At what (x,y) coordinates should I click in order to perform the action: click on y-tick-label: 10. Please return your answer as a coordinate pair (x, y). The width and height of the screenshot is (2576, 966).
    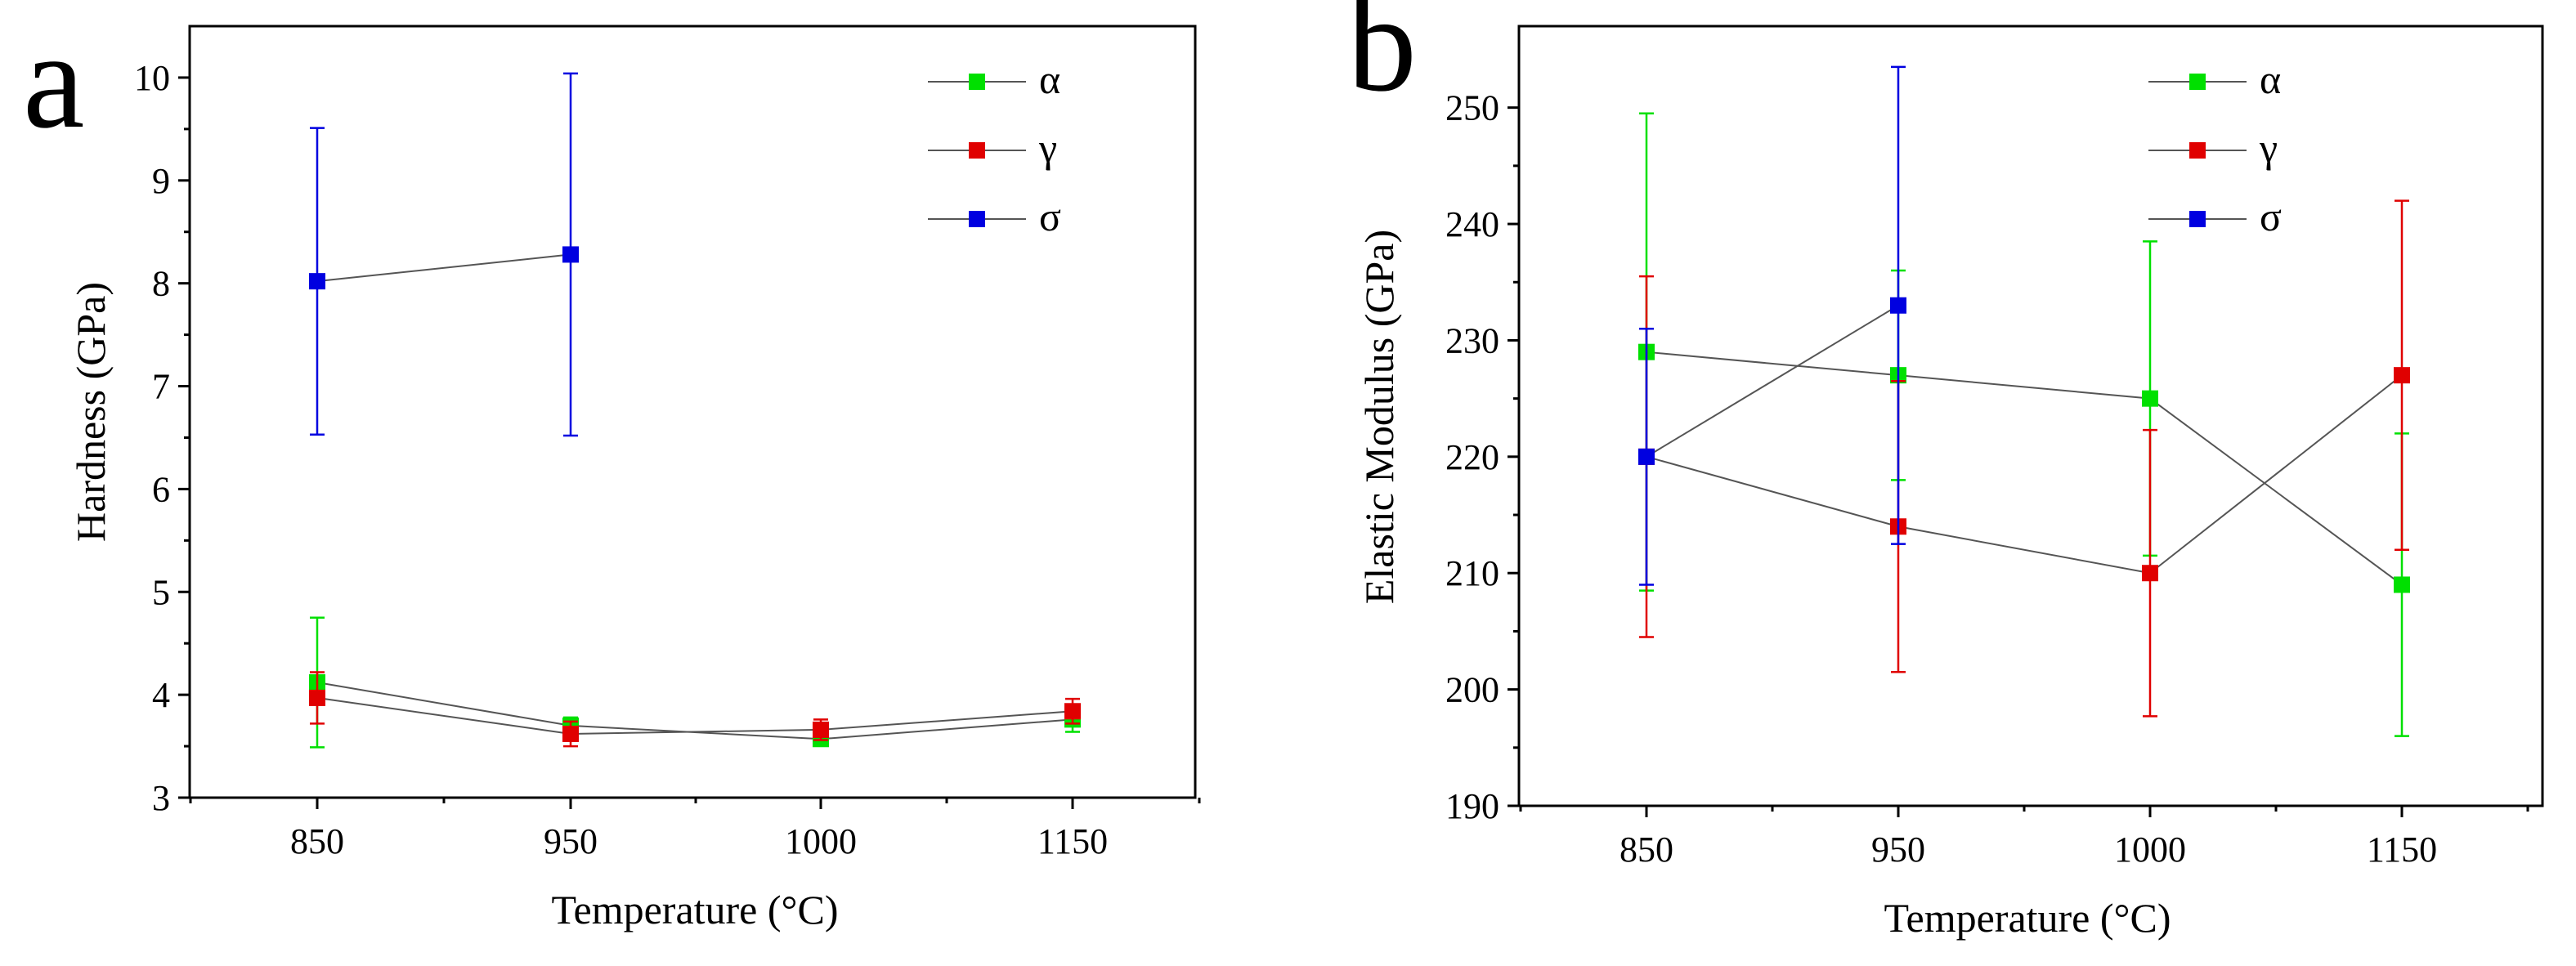
    Looking at the image, I should click on (152, 78).